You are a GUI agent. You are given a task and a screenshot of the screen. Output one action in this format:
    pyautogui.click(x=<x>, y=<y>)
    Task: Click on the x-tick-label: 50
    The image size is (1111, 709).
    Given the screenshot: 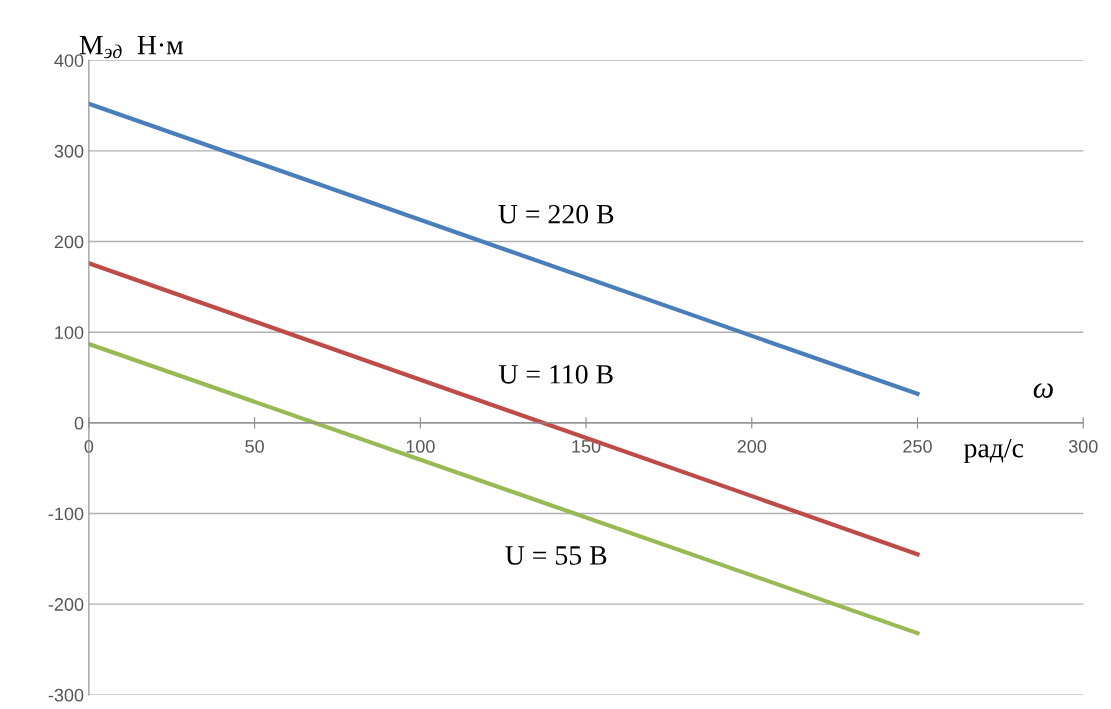 What is the action you would take?
    pyautogui.click(x=254, y=446)
    